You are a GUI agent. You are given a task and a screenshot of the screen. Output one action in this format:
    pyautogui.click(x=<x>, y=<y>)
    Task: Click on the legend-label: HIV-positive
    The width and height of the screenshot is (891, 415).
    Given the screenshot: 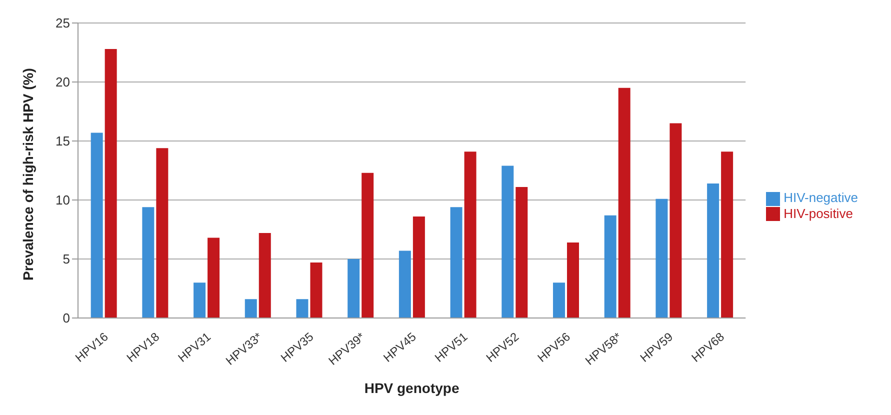 What is the action you would take?
    pyautogui.click(x=818, y=213)
    